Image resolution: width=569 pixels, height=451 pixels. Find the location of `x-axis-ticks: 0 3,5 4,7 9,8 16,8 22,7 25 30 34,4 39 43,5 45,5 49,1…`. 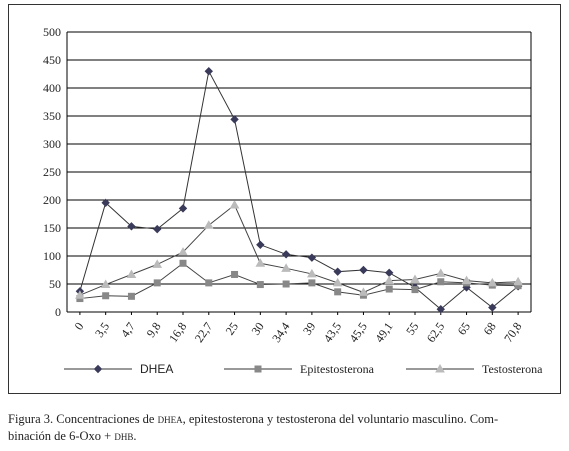

x-axis-ticks: 0 3,5 4,7 9,8 16,8 22,7 25 30 34,4 39 43,5 45,5 49,1… is located at coordinates (298, 328).